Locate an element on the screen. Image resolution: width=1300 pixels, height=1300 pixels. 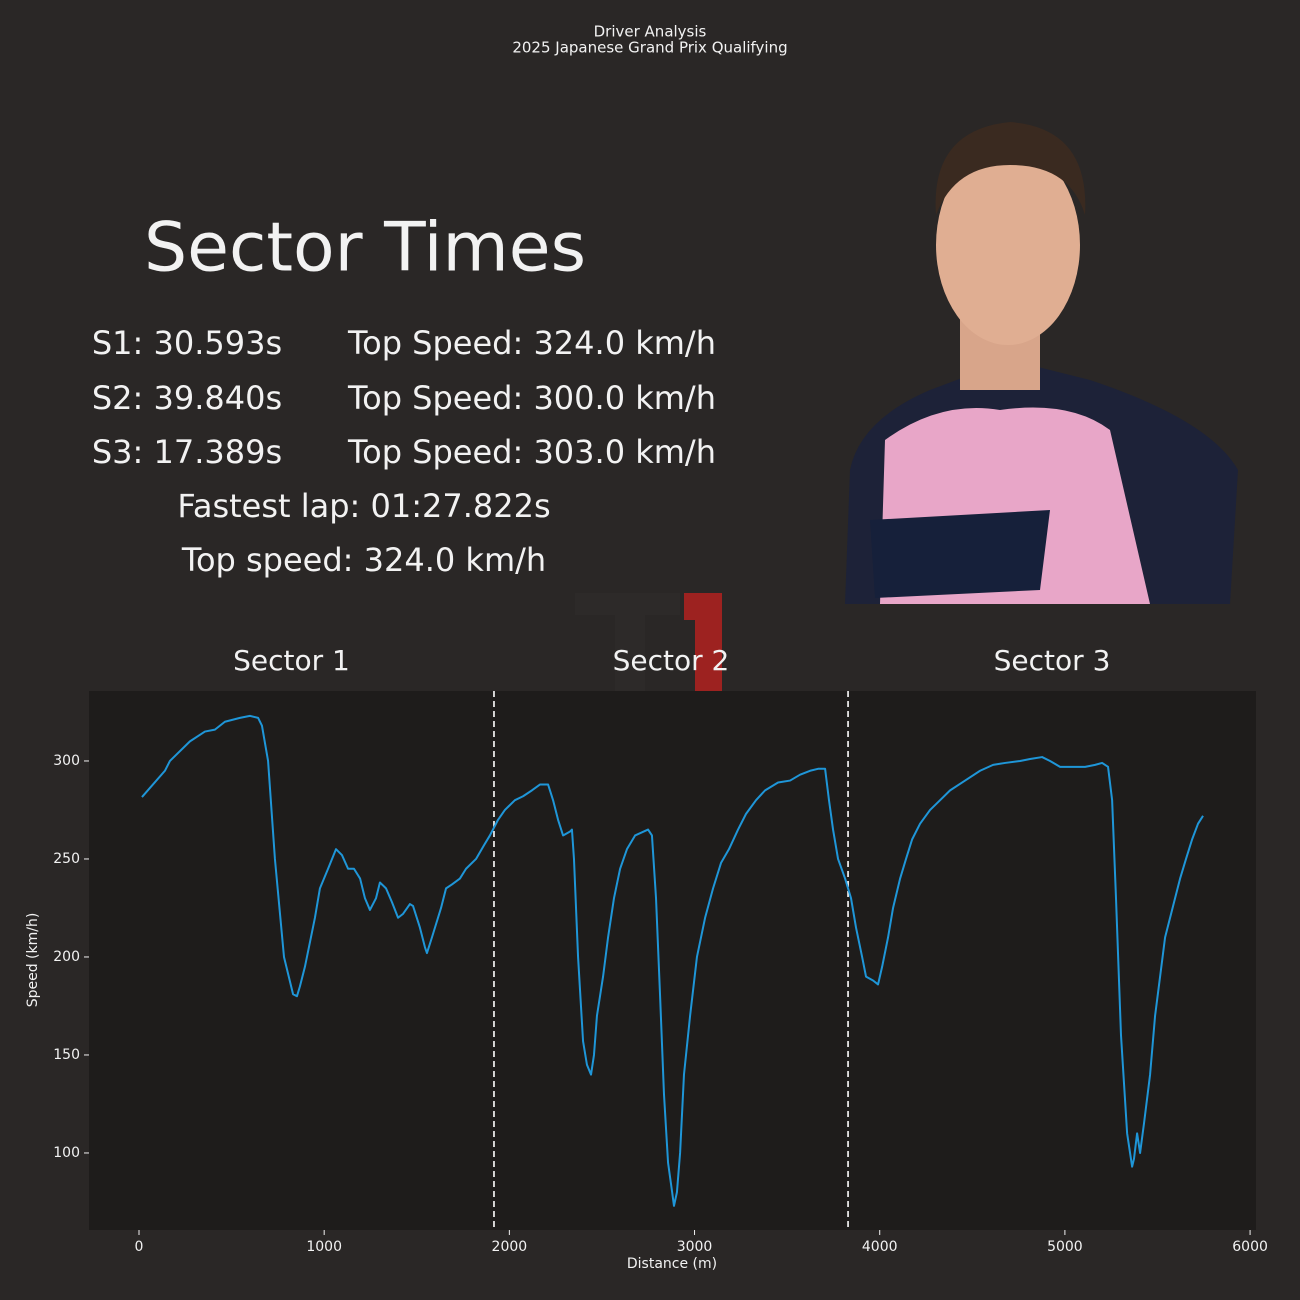
sector-time: S2: 39.840s is located at coordinates (187, 398).